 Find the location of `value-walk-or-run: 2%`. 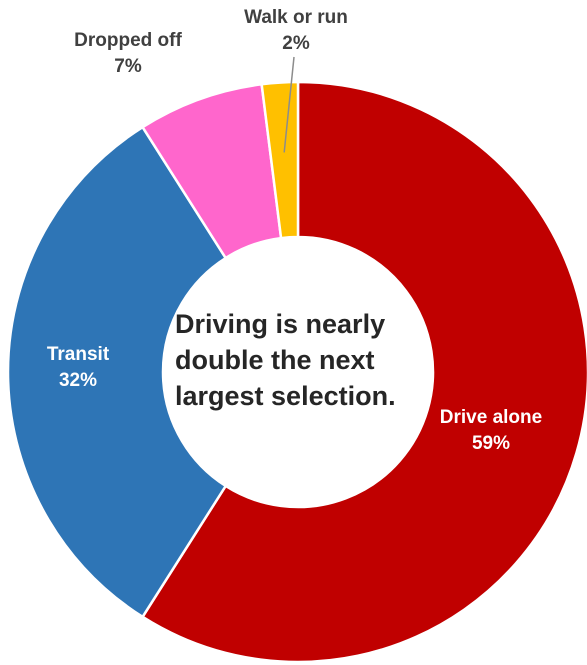

value-walk-or-run: 2% is located at coordinates (296, 43).